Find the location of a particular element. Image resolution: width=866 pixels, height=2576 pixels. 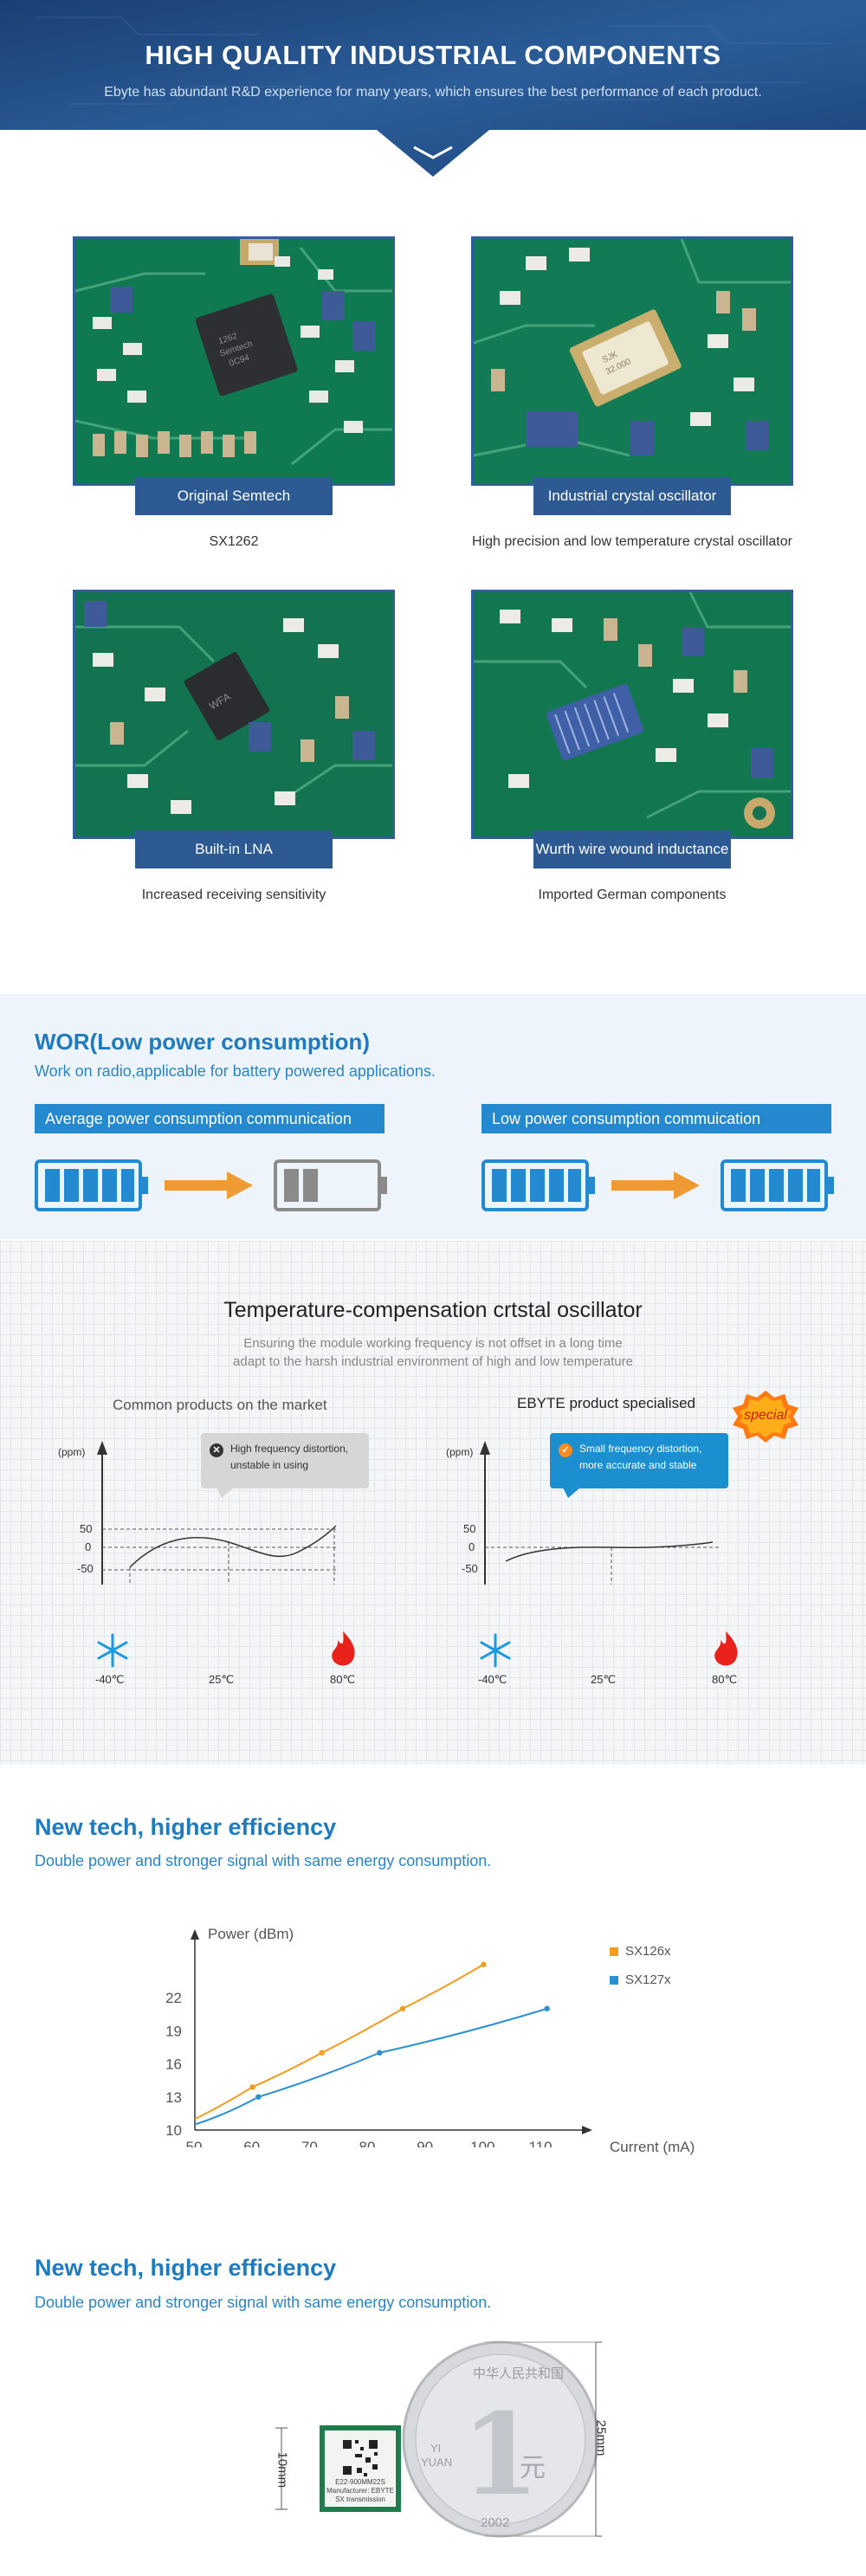

legend-sx127x: SX127x is located at coordinates (640, 1980).